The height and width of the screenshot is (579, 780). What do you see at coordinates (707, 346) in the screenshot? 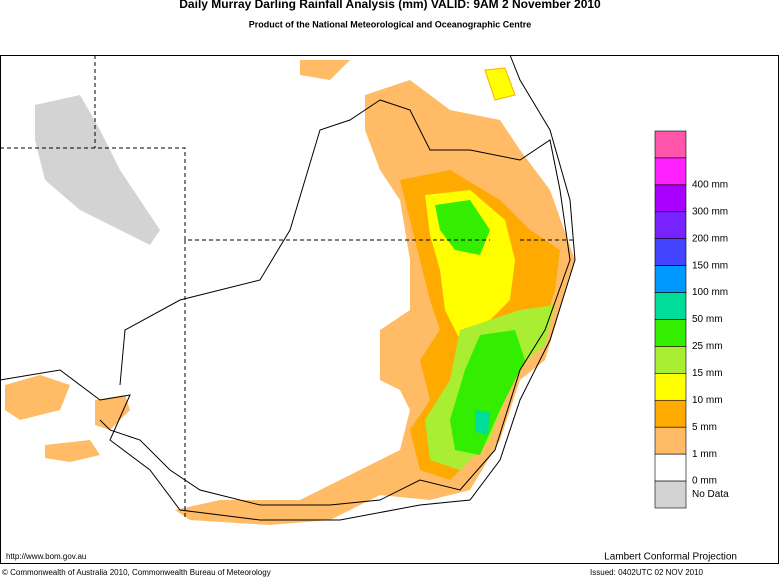
I see `legend-label: 25 mm` at bounding box center [707, 346].